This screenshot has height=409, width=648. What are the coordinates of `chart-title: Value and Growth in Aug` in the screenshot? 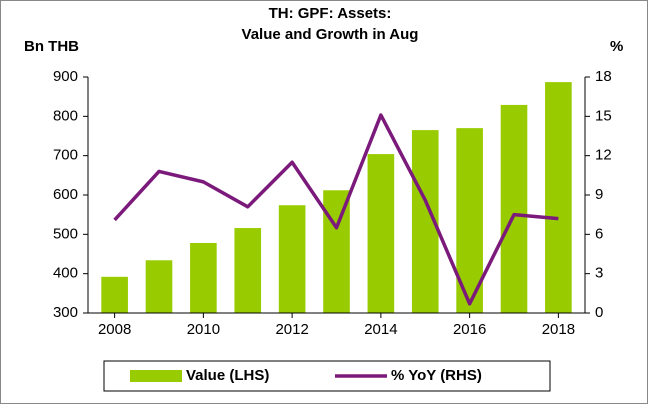 It's located at (330, 34).